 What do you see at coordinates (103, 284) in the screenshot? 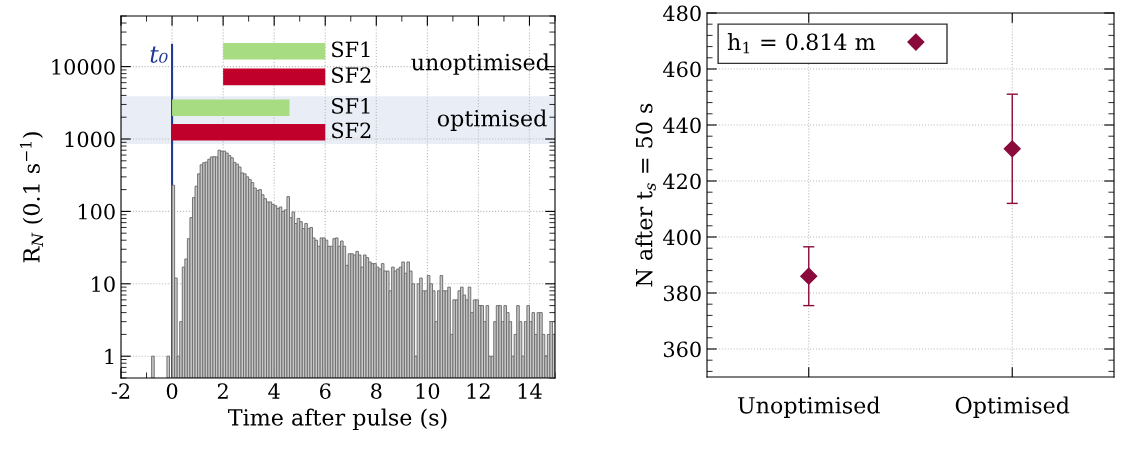
I see `y-tick-label: 10` at bounding box center [103, 284].